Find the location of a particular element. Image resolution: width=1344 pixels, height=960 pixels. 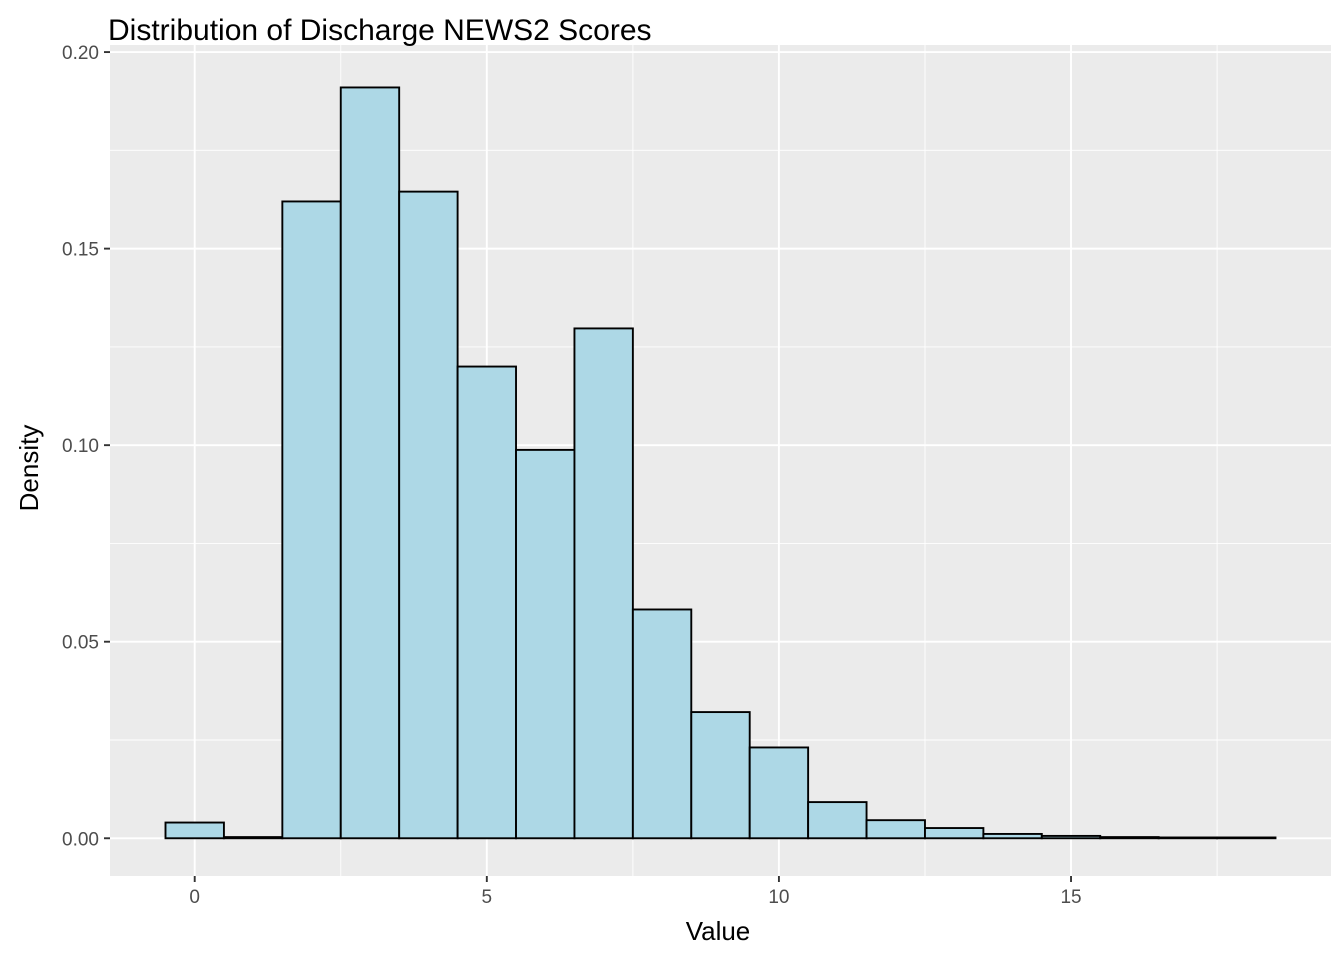

y-tick-label: 0.05 is located at coordinates (80, 643).